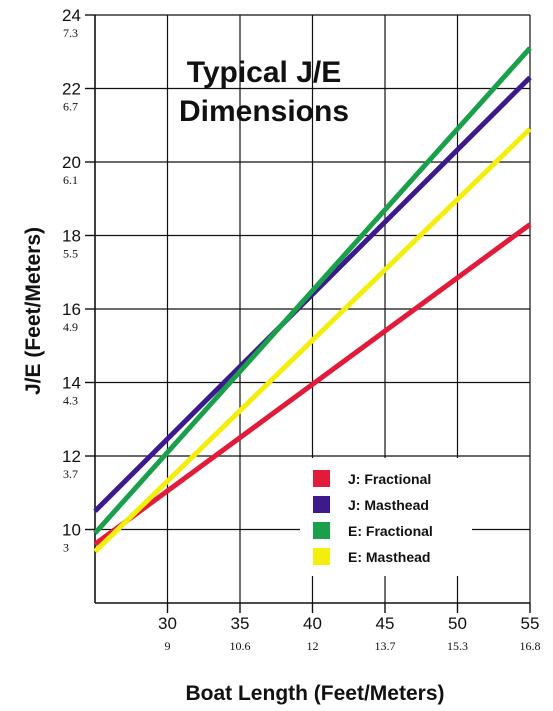  I want to click on x-tick-label: 35, so click(240, 623).